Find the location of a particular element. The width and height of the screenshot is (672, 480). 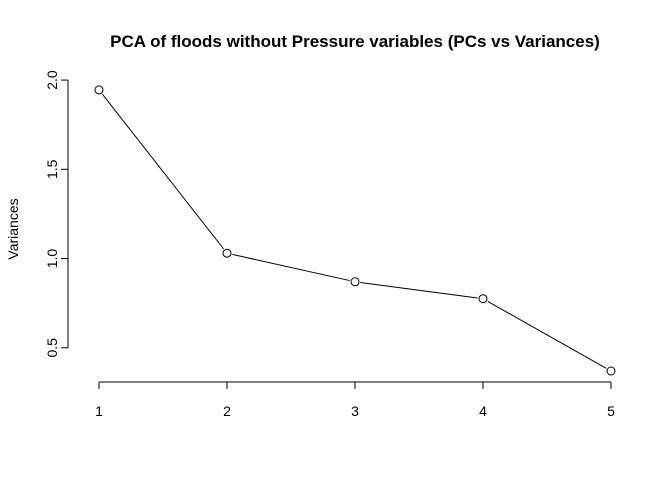

y-tick-label: 1.0 is located at coordinates (52, 259).